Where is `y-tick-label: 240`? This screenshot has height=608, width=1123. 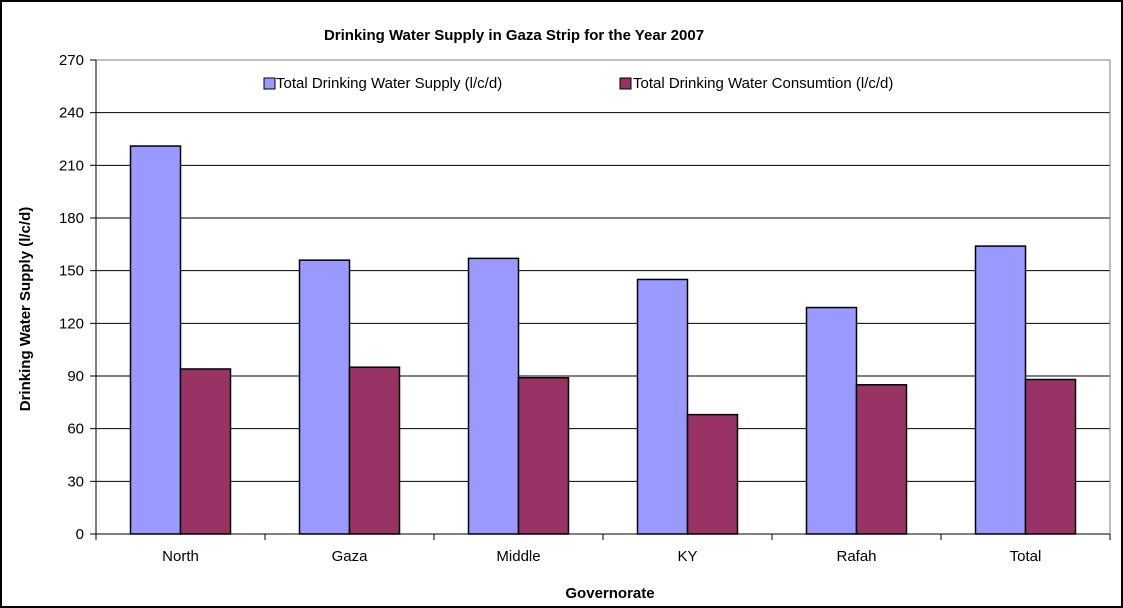
y-tick-label: 240 is located at coordinates (71, 113).